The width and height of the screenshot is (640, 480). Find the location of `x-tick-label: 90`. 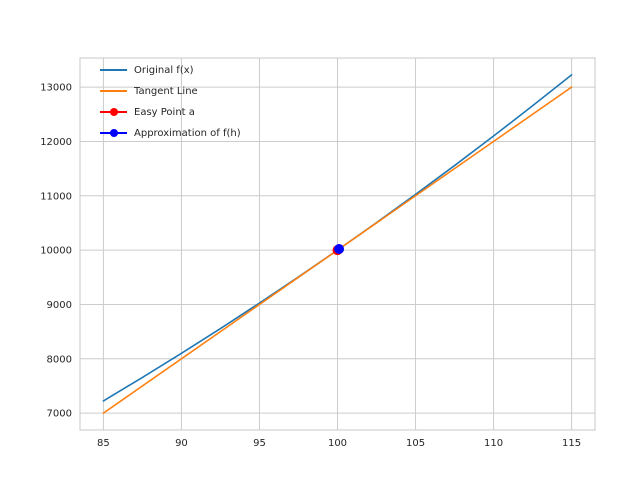

x-tick-label: 90 is located at coordinates (181, 443).